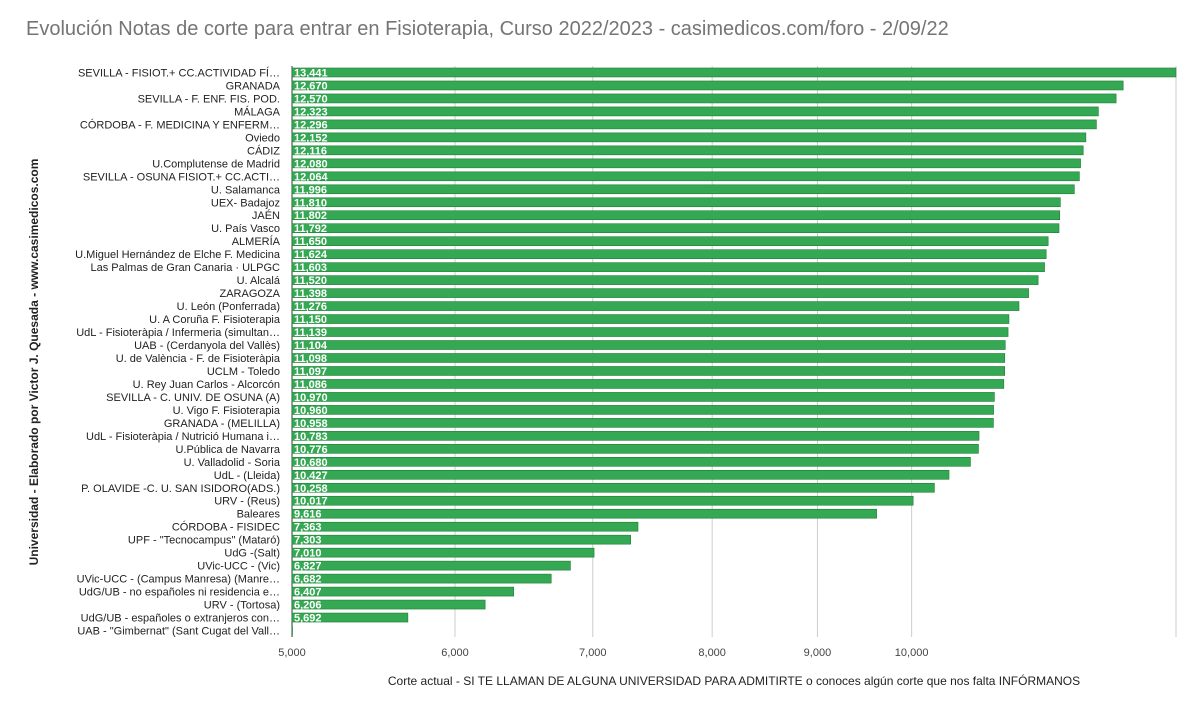 The height and width of the screenshot is (719, 1201). Describe the element at coordinates (232, 463) in the screenshot. I see `category-label: U. Valladolid - Soria` at that location.